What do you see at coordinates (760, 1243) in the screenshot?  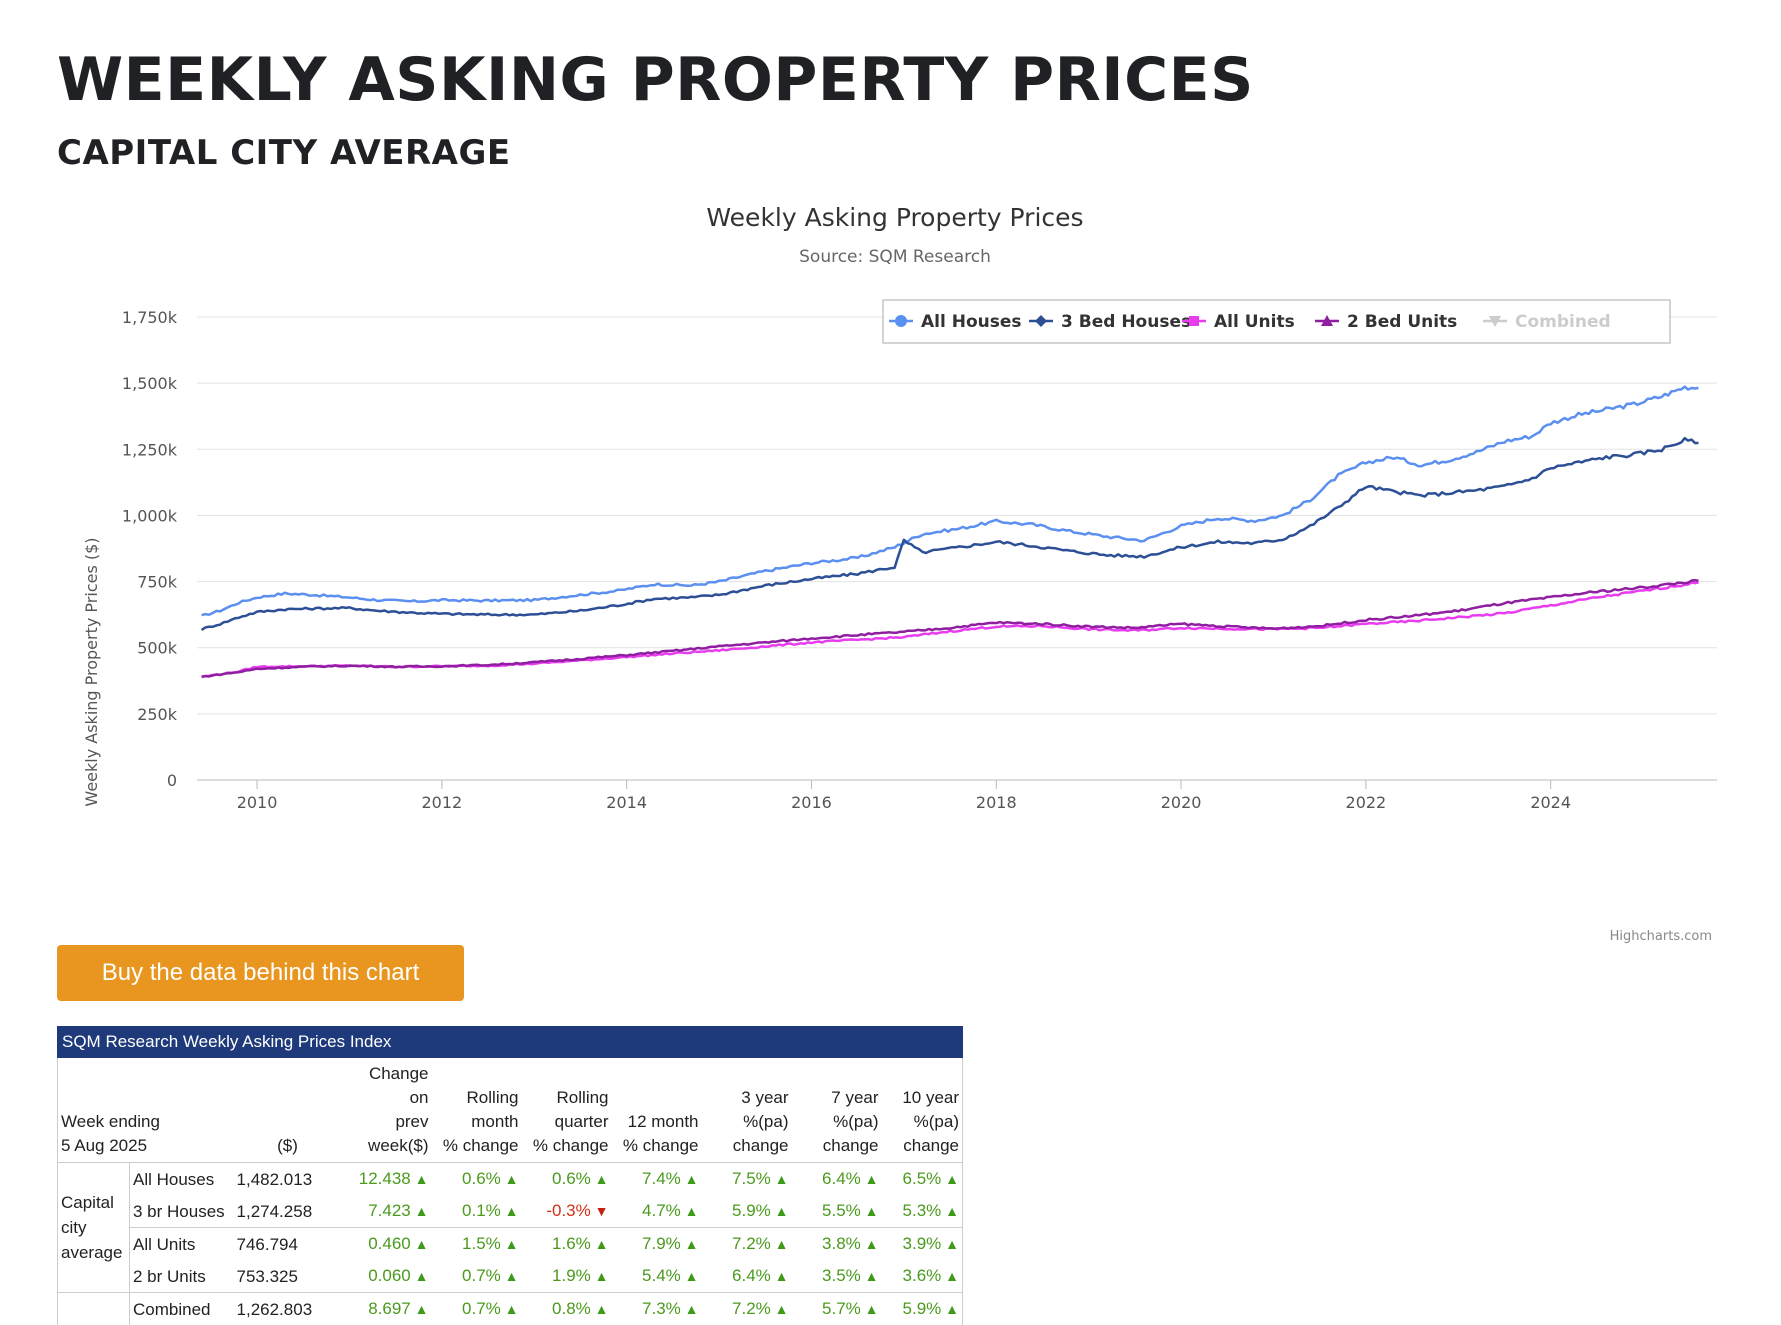 I see `change-value-up: 7.2%` at bounding box center [760, 1243].